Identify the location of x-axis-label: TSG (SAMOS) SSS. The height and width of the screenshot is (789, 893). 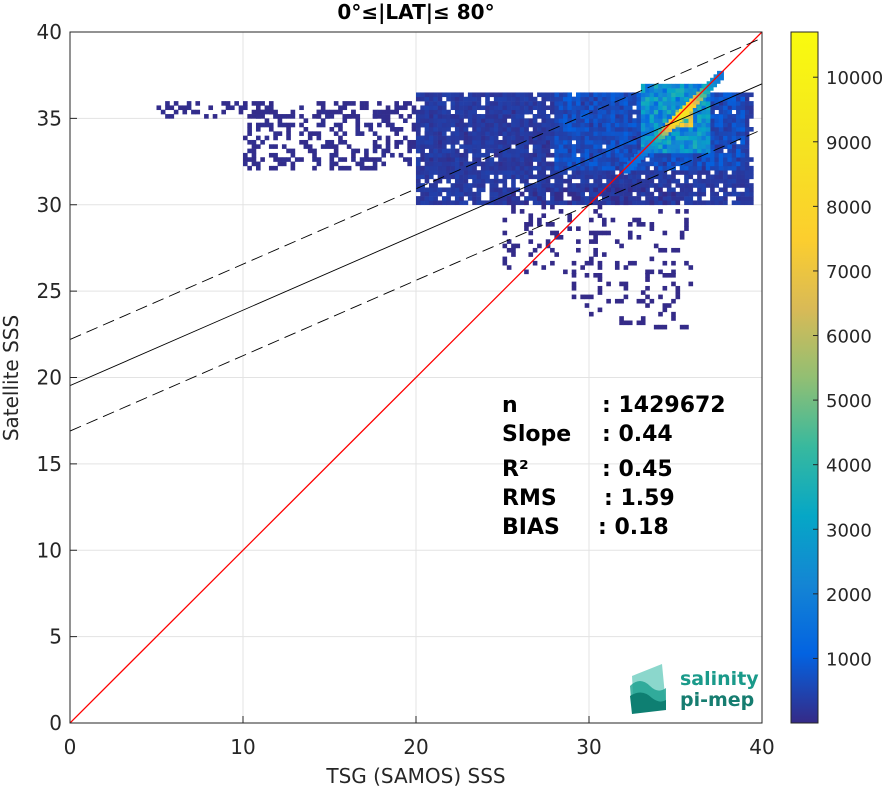
(415, 776).